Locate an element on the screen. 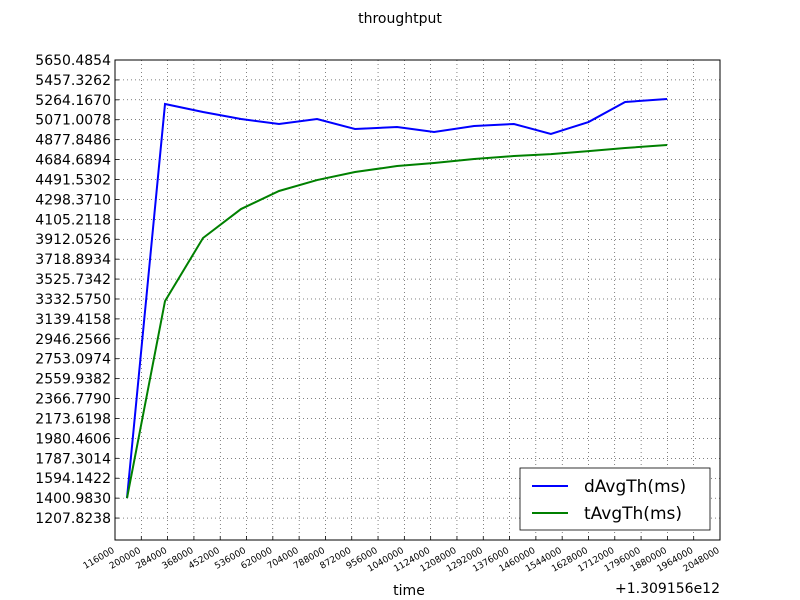 Image resolution: width=800 pixels, height=600 pixels. y-tick-label: 1980.4606 is located at coordinates (73, 439).